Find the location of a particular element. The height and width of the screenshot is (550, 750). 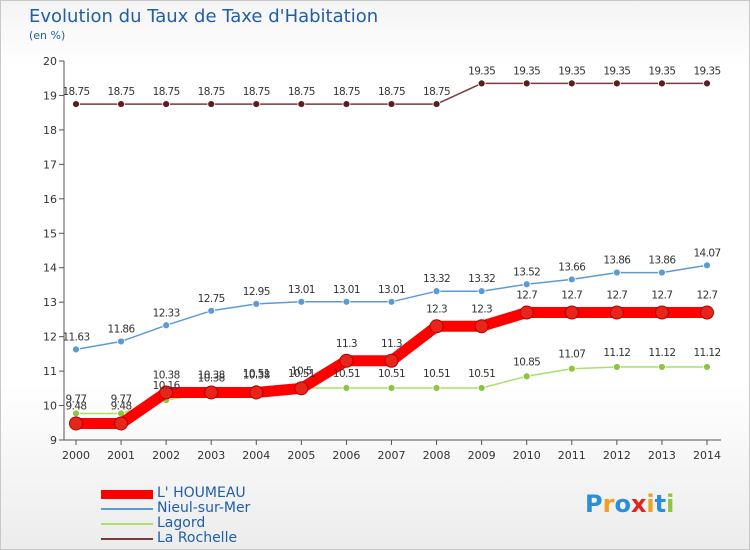

y-tick-label: 16 is located at coordinates (50, 199).